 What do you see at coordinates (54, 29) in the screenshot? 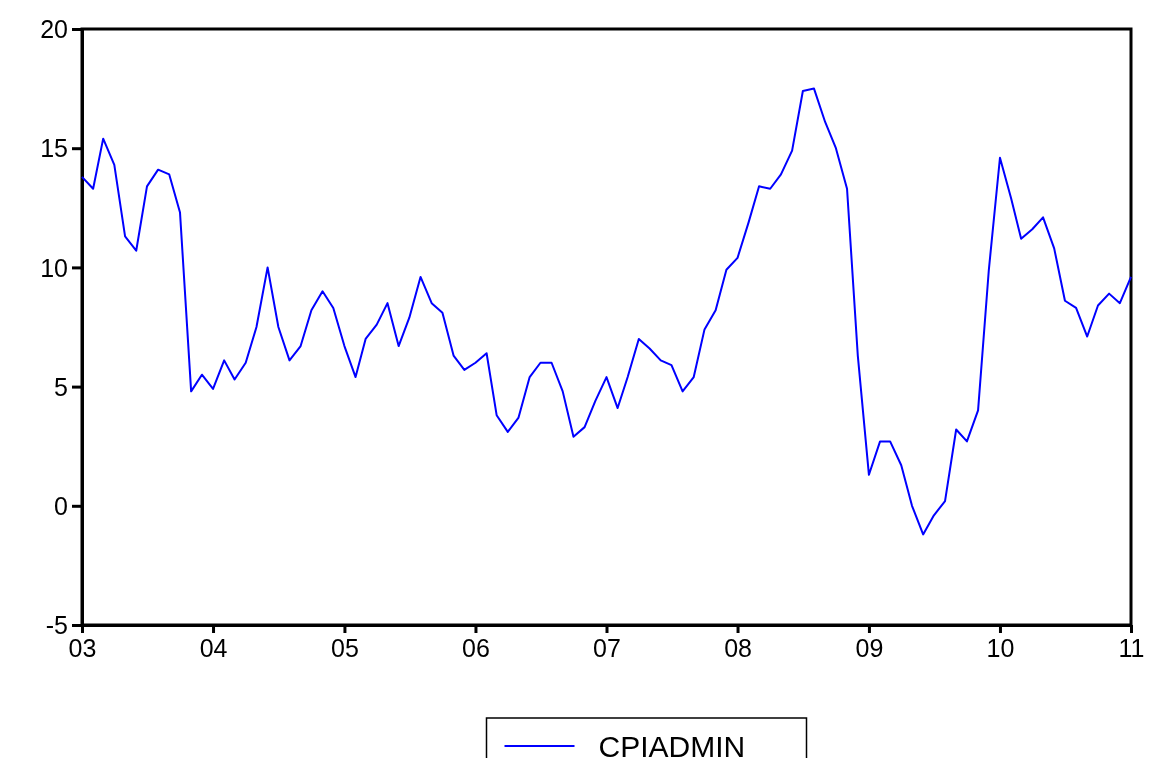
I see `y-tick-label: 20` at bounding box center [54, 29].